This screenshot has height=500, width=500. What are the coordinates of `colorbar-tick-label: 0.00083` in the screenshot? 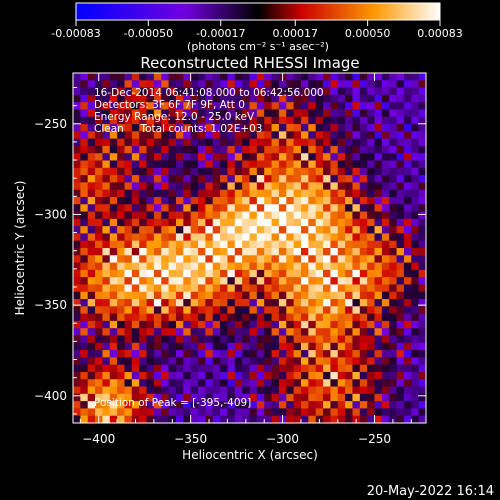 It's located at (440, 33).